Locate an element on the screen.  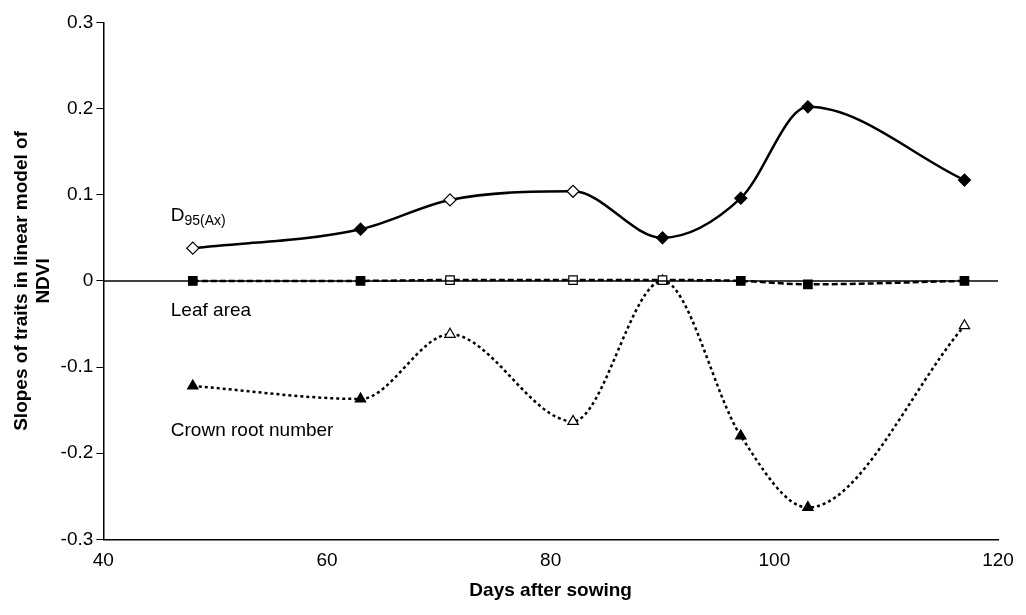
y-tick-label: -0.2 is located at coordinates (77, 452).